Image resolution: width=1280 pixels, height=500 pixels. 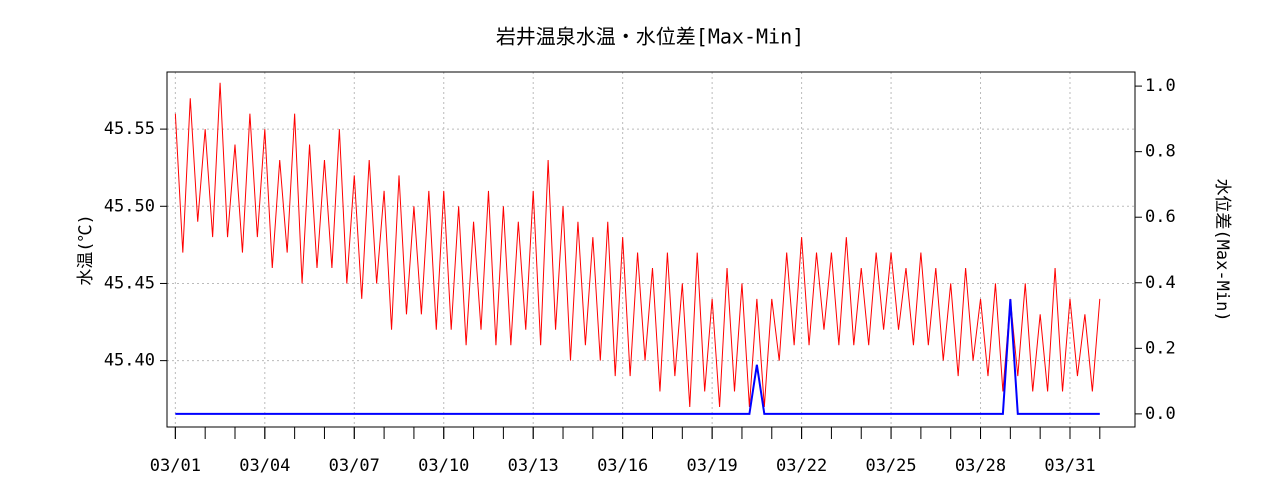 What do you see at coordinates (1160, 283) in the screenshot?
I see `y2-tick-label: 0.4` at bounding box center [1160, 283].